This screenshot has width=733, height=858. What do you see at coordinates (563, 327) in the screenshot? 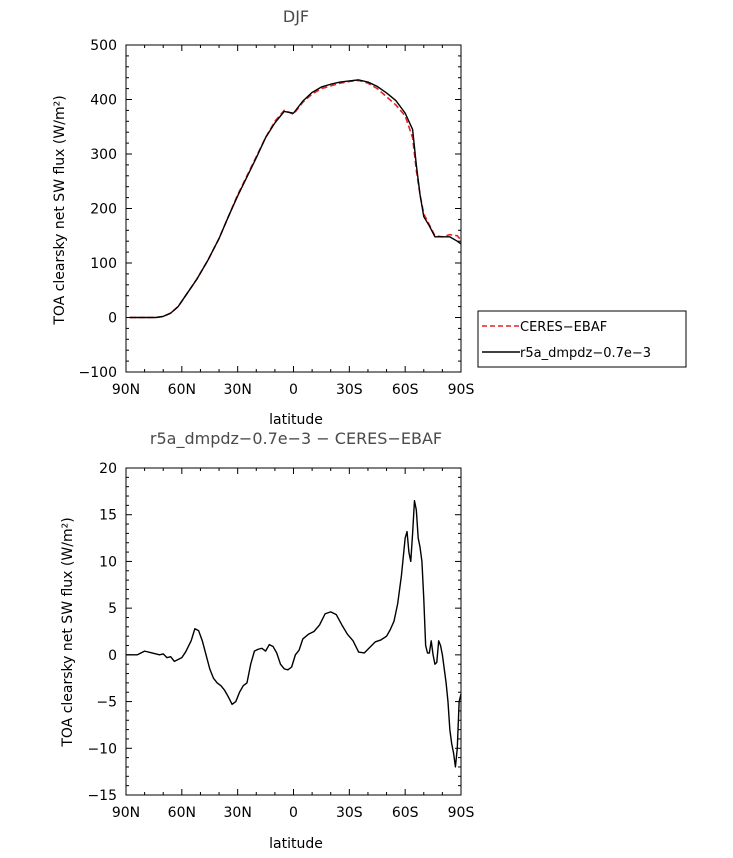
I see `legend-label-ceres: CERES−EBAF` at bounding box center [563, 327].